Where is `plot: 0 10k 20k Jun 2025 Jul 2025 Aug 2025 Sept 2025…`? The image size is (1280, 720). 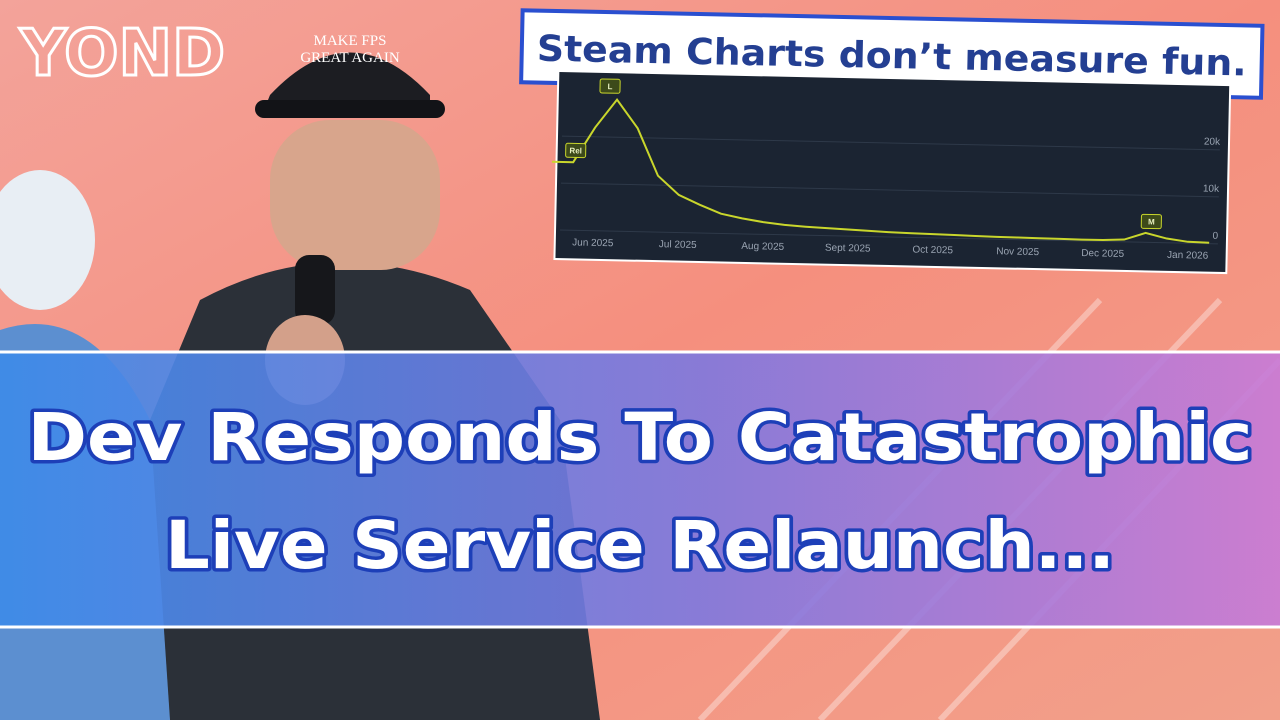
plot: 0 10k 20k Jun 2025 Jul 2025 Aug 2025 Sept 2025… is located at coordinates (886, 170).